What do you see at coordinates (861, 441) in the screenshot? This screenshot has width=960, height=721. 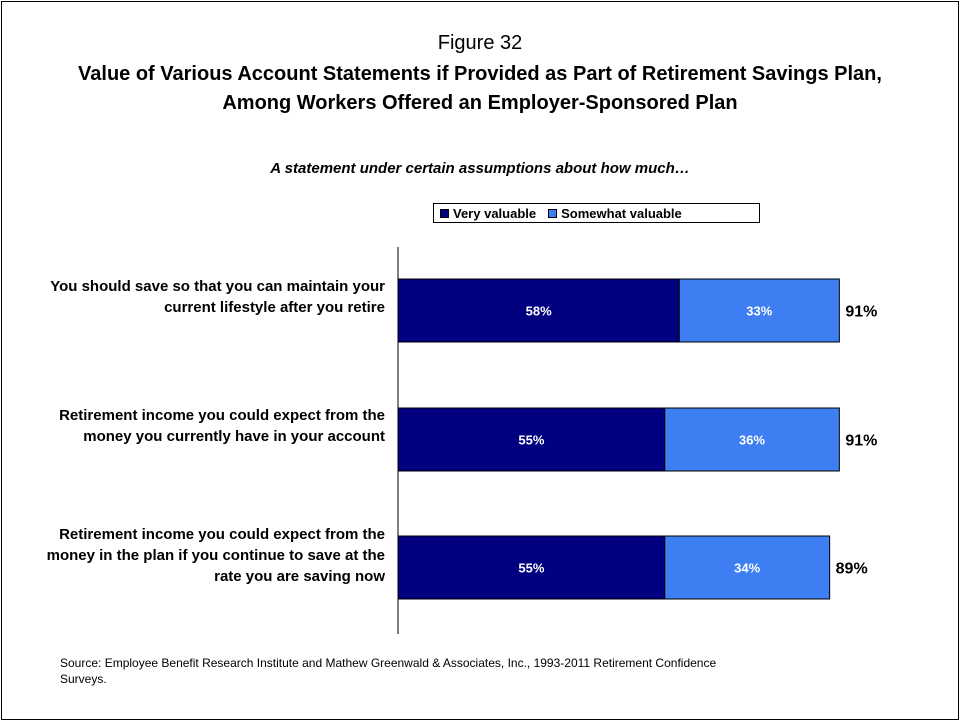 I see `total-label-current-account: 91%` at bounding box center [861, 441].